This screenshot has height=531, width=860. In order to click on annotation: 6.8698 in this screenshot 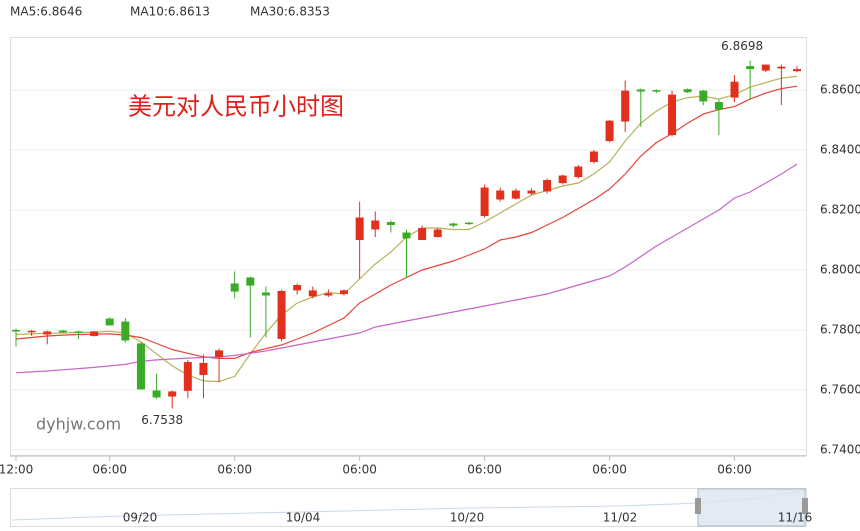, I will do `click(742, 46)`.